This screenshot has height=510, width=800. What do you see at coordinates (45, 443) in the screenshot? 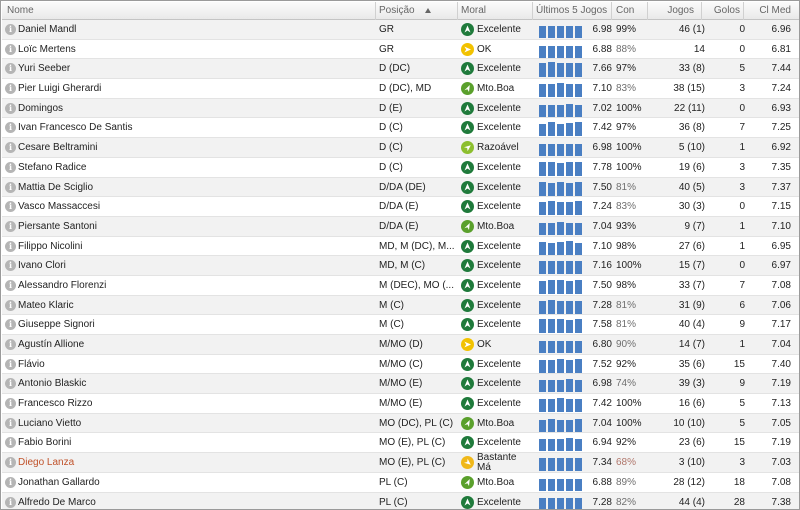
I see `player-name: Fabio Borini` at bounding box center [45, 443].